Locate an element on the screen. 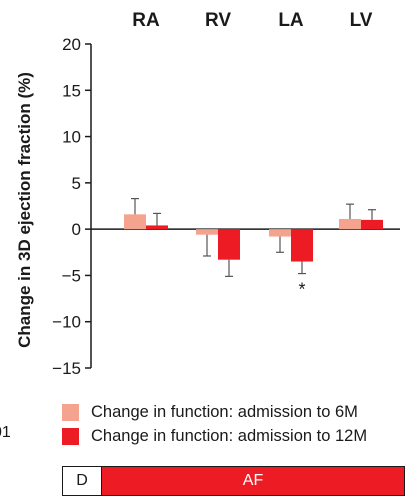 The width and height of the screenshot is (405, 496). legend-swatch-6m is located at coordinates (70, 412).